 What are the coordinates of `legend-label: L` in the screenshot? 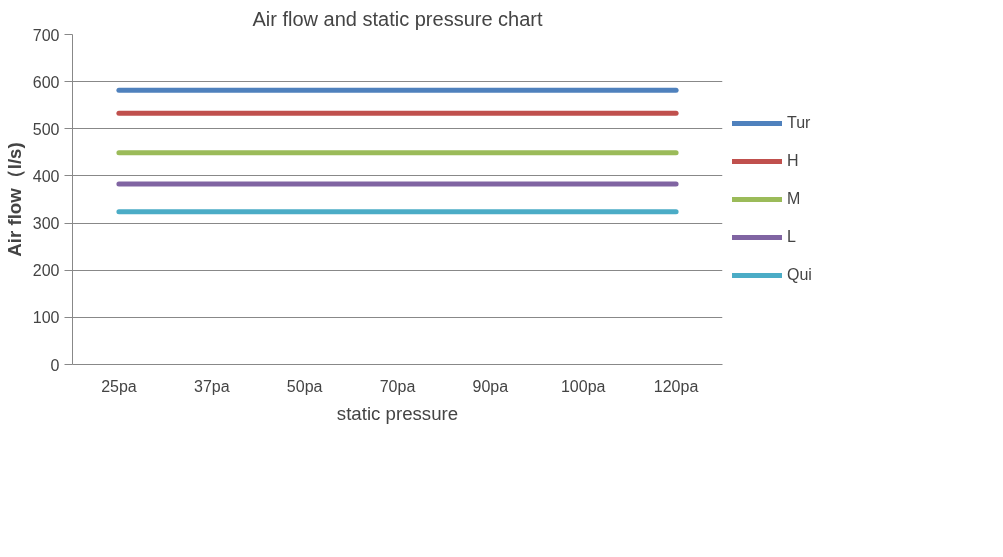 It's located at (792, 237).